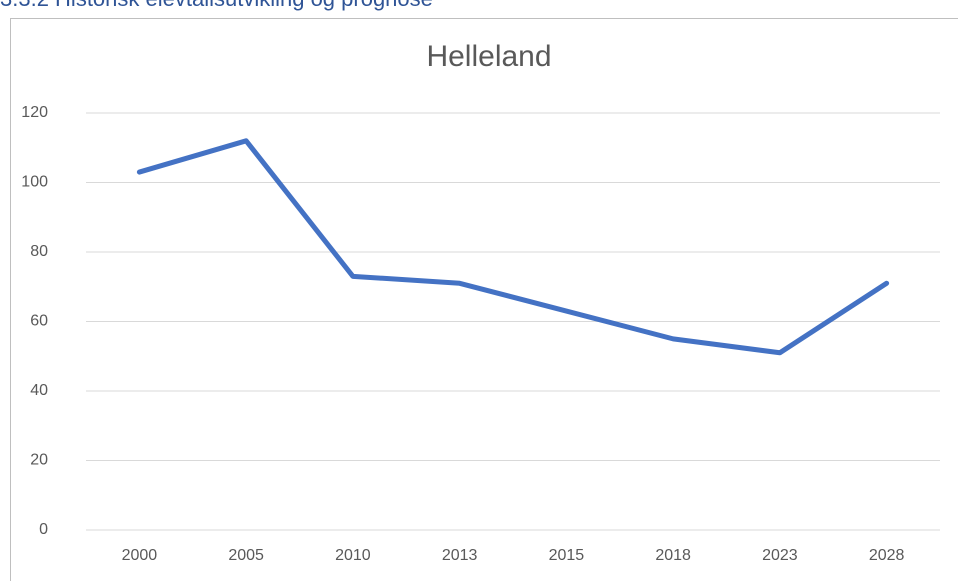 The height and width of the screenshot is (581, 958). Describe the element at coordinates (488, 56) in the screenshot. I see `chart-title: Helleland` at that location.